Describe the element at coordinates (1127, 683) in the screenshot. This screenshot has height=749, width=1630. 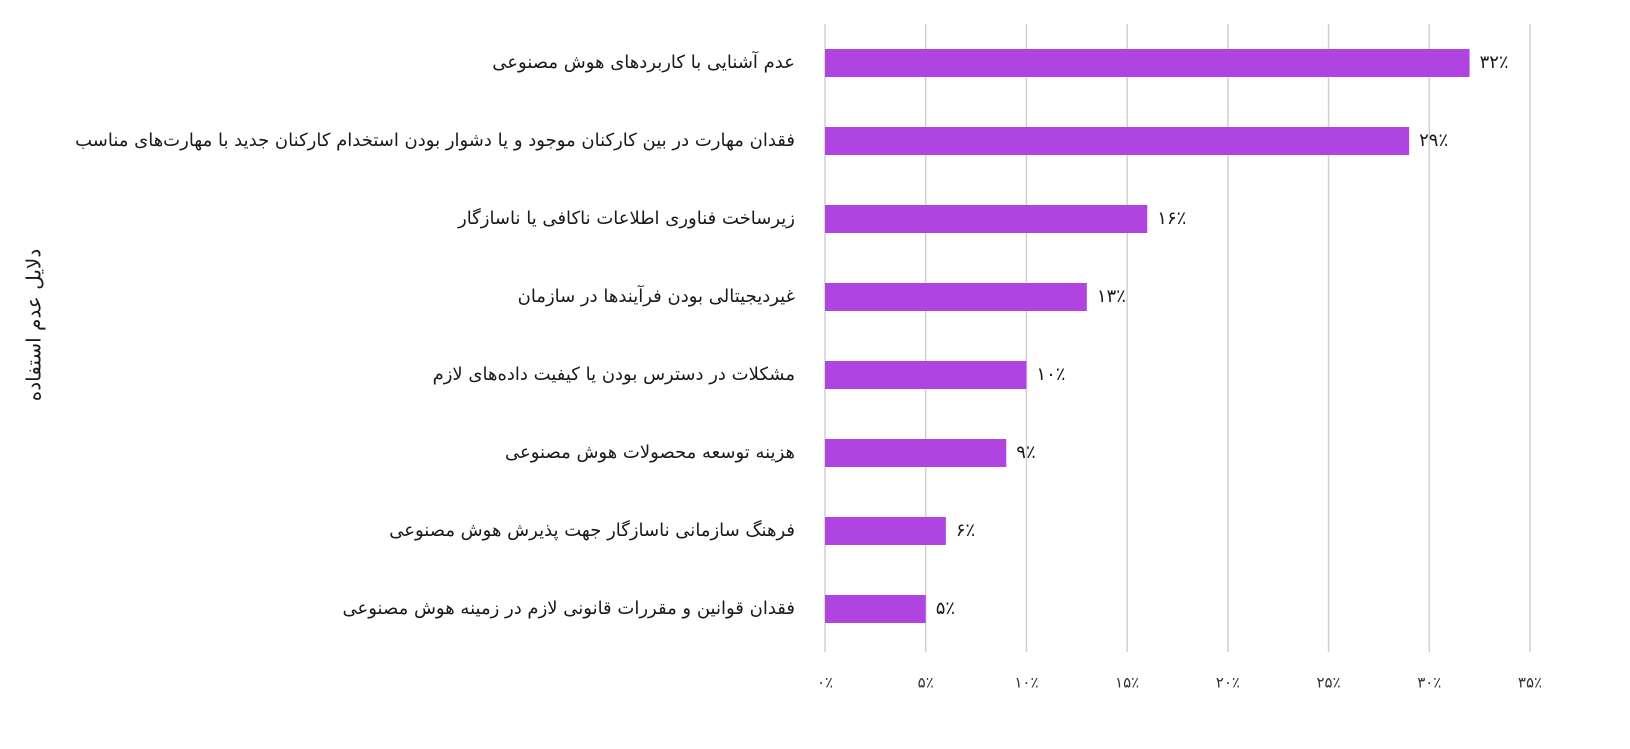
I see `x-tick-label: ۱۵٪` at that location.